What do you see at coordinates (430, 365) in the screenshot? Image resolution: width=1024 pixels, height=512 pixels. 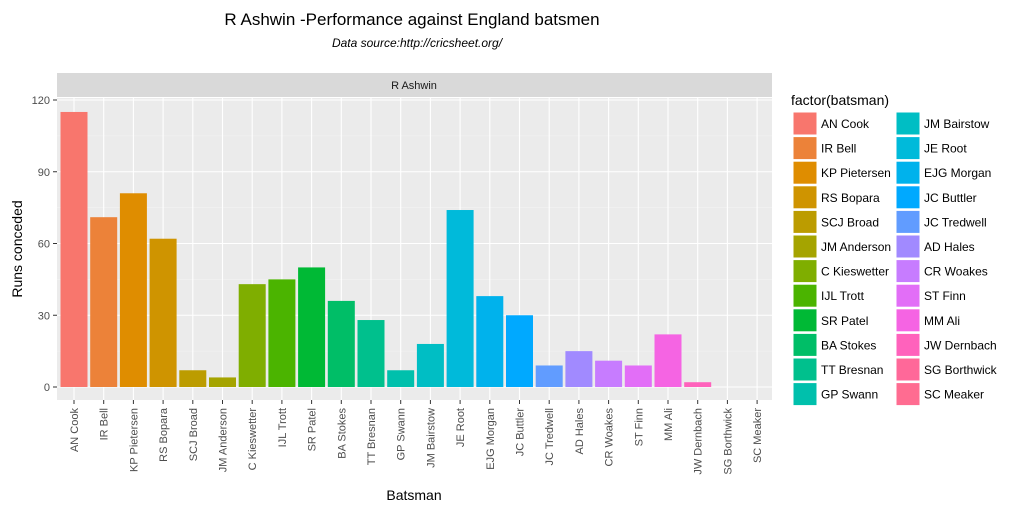 I see `bar-jm-bairstow` at bounding box center [430, 365].